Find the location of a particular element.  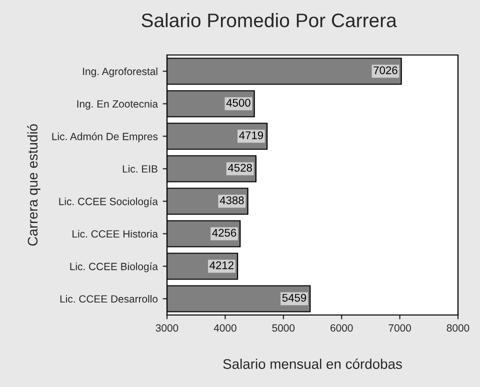

data-label: 4256 is located at coordinates (224, 232).